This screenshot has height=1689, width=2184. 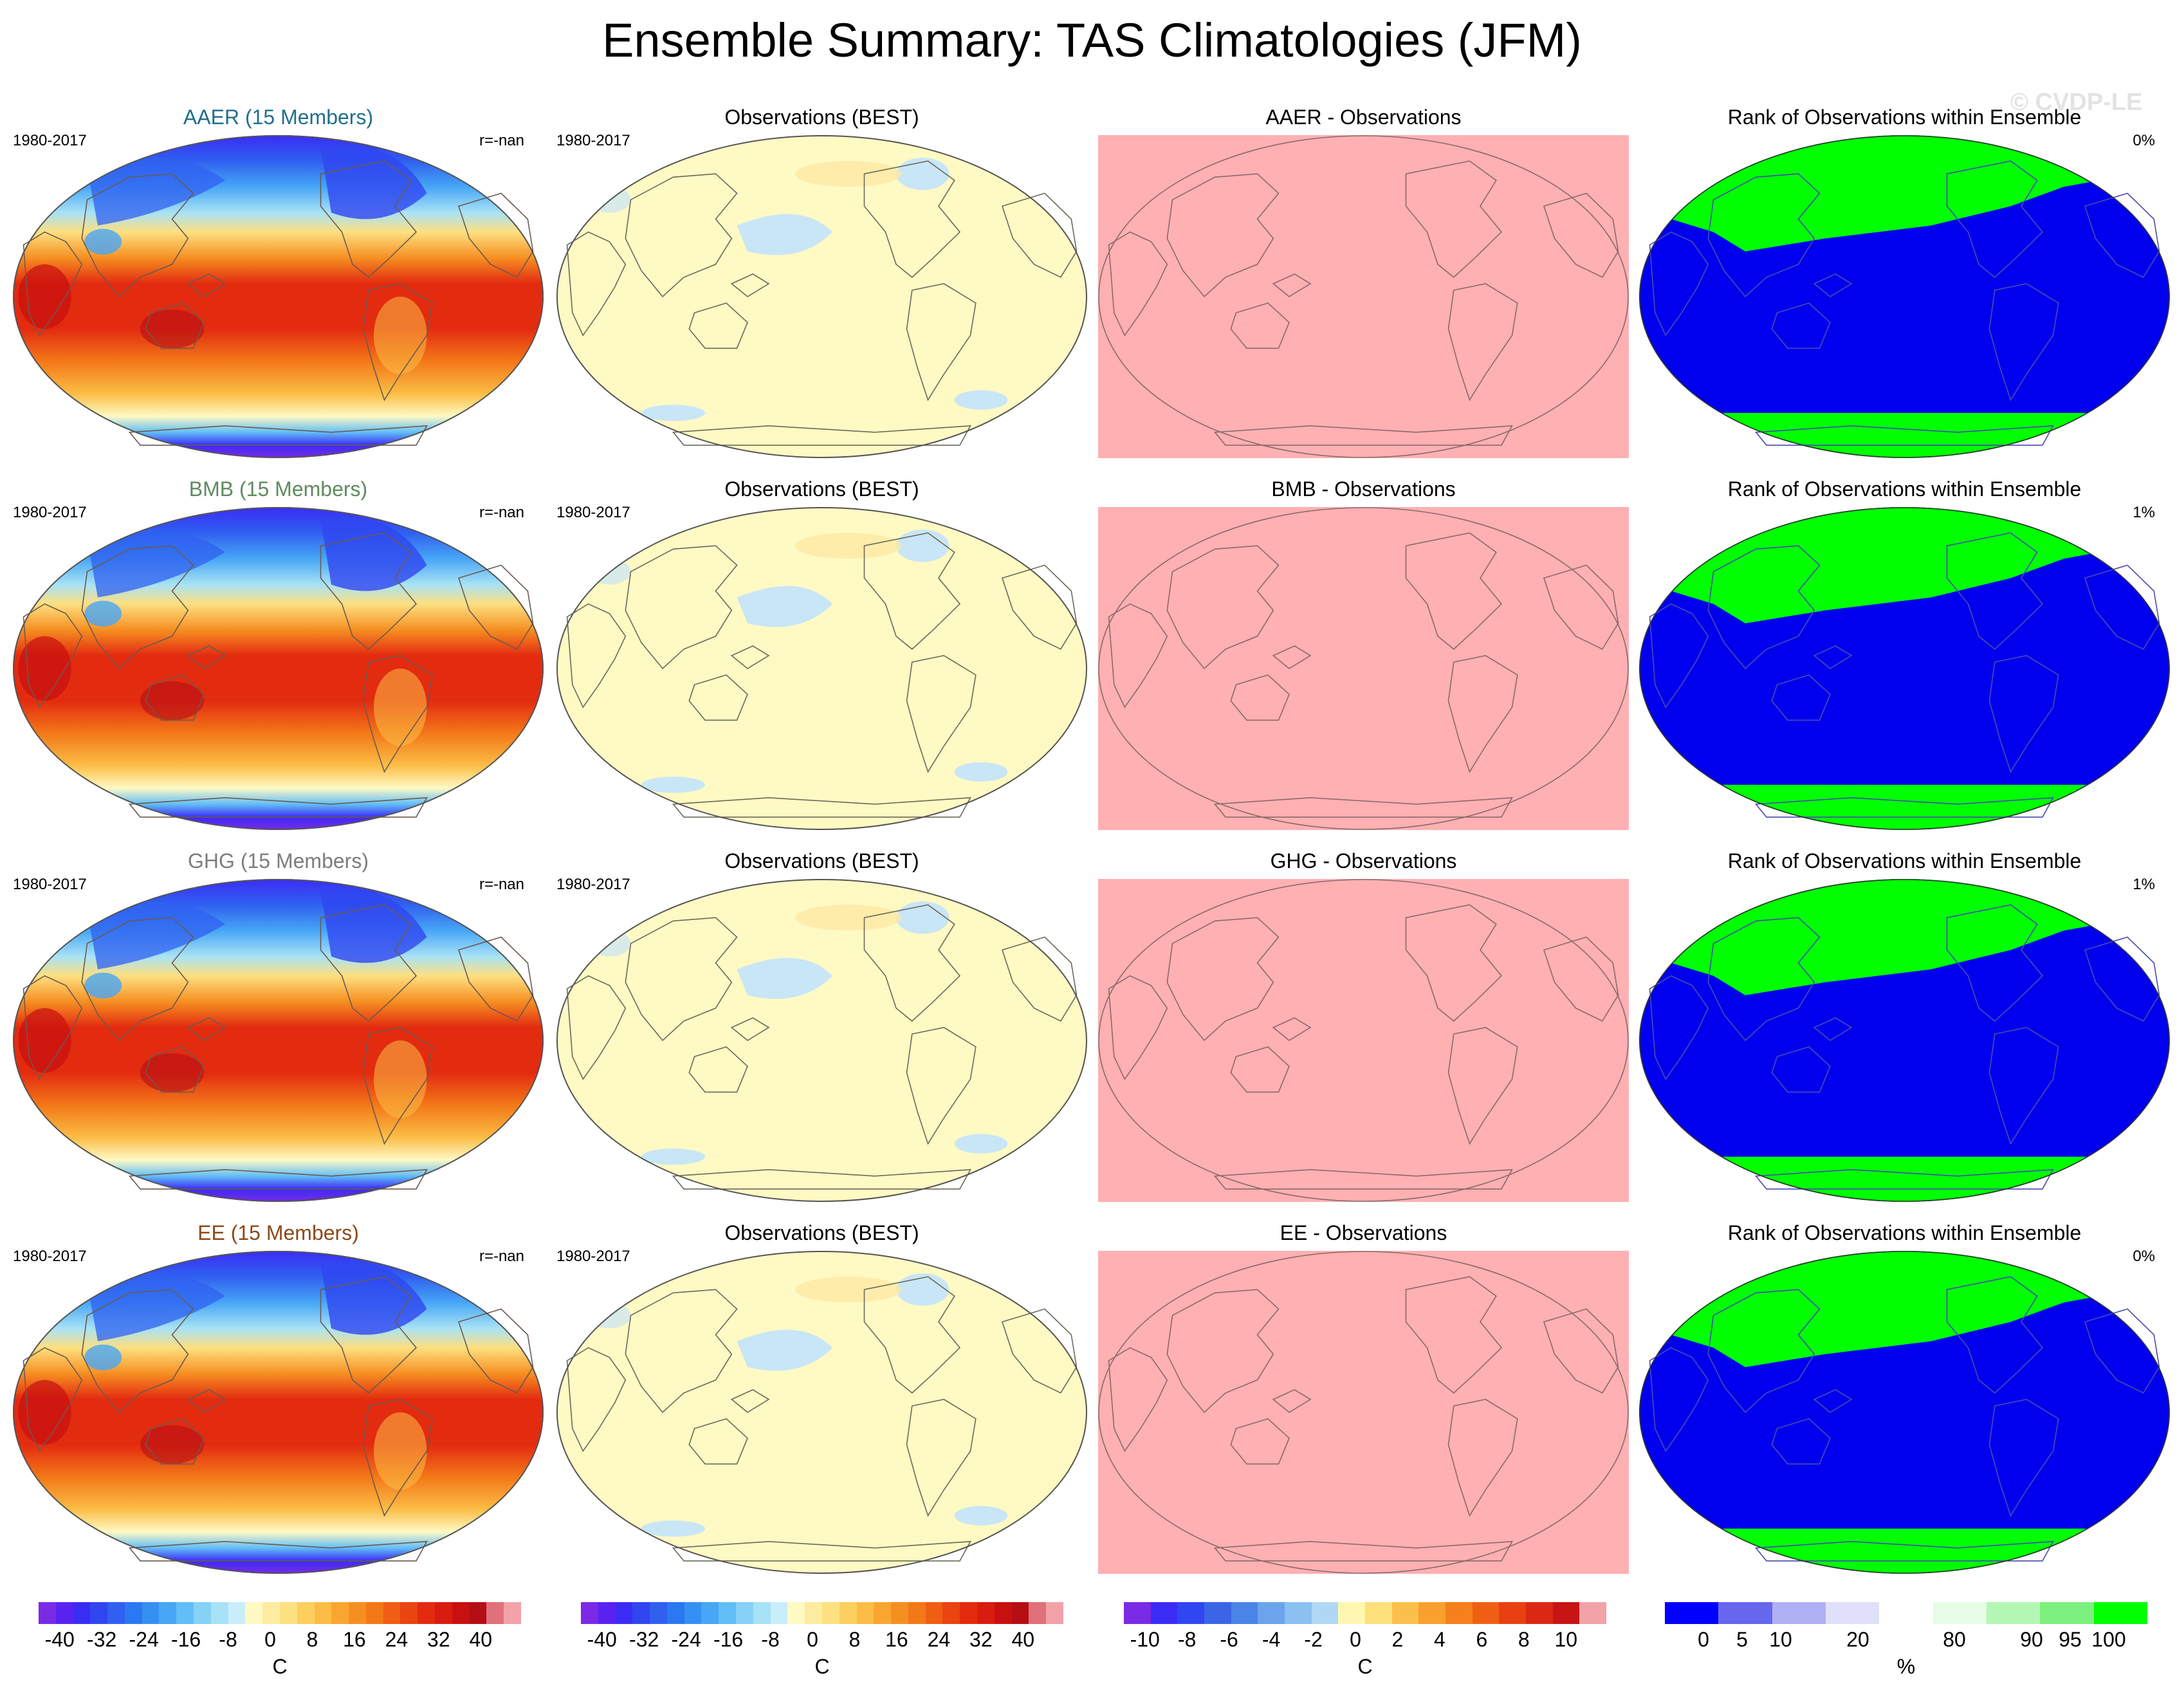 I want to click on rank-map, so click(x=1905, y=668).